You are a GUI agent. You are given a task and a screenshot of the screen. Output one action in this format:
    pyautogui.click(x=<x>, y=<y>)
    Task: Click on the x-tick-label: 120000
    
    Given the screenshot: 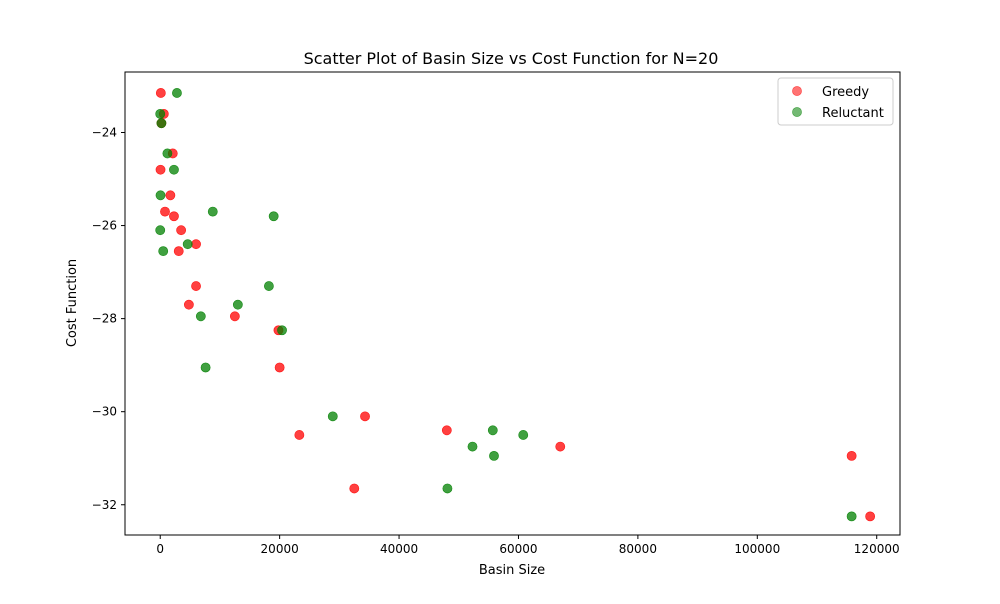 What is the action you would take?
    pyautogui.click(x=877, y=549)
    